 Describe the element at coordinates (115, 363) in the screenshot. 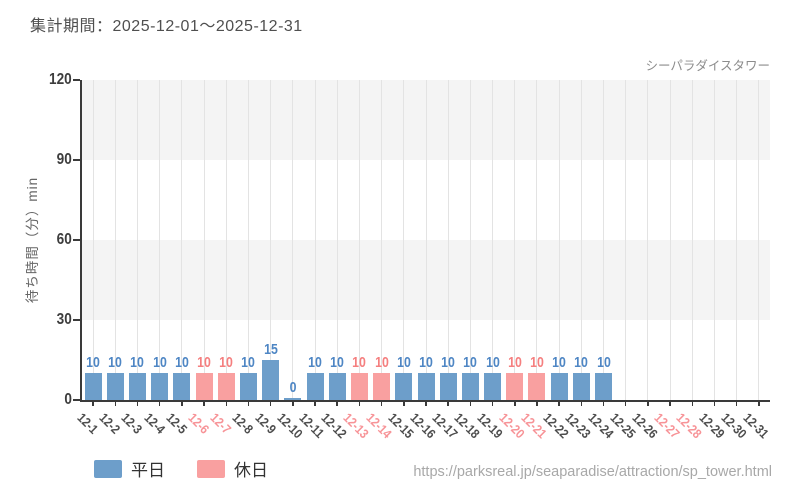

I see `bar-value-12-2: 10` at that location.